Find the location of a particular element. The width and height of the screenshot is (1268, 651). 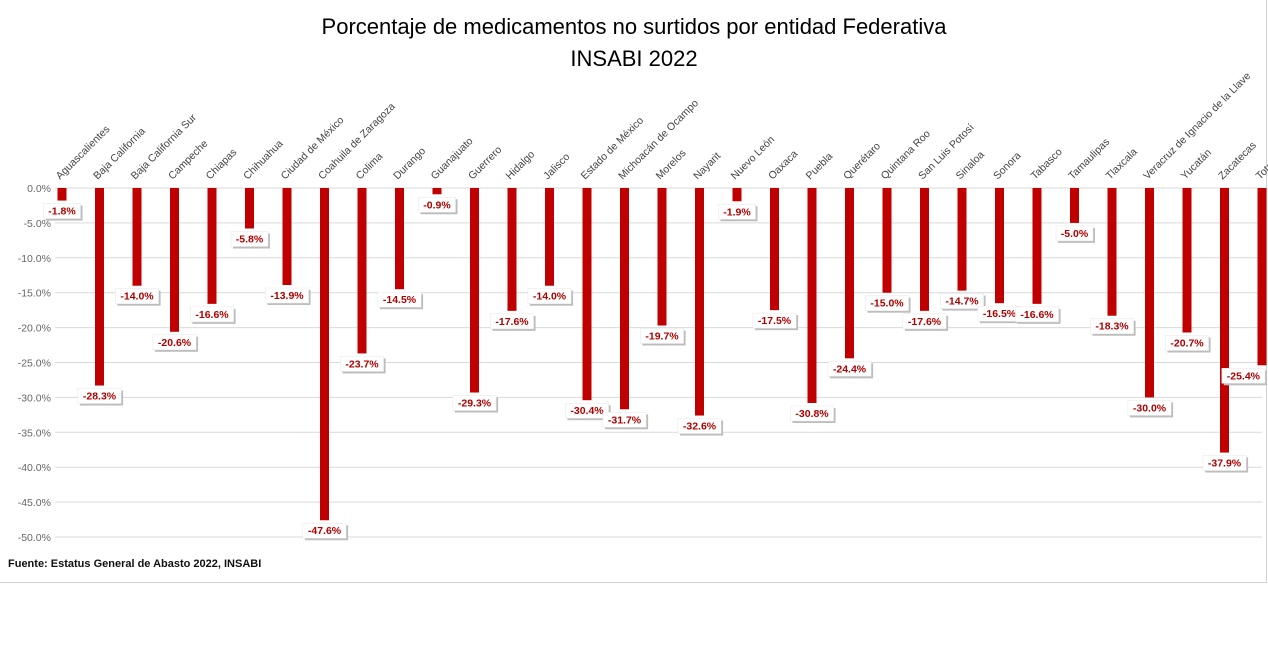

data-label: -47.6% is located at coordinates (325, 531).